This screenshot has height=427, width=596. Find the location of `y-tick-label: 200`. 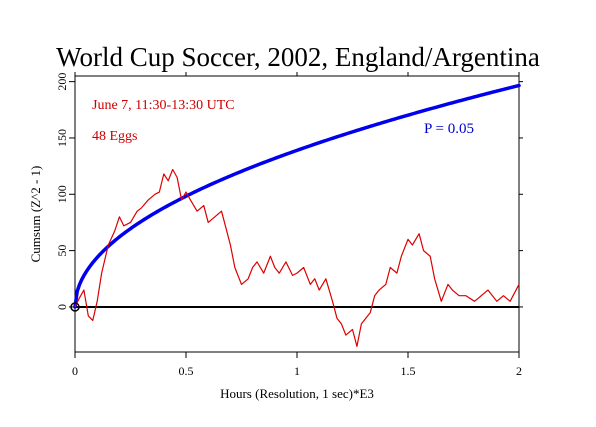

y-tick-label: 200 is located at coordinates (62, 82).